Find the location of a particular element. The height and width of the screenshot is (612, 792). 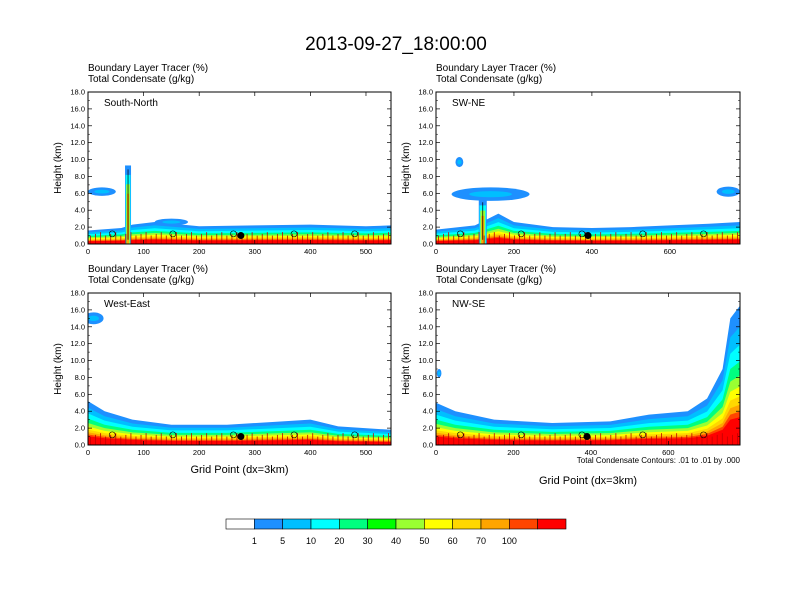

x-axis-title: Grid Point (dx=3km) is located at coordinates (239, 470).